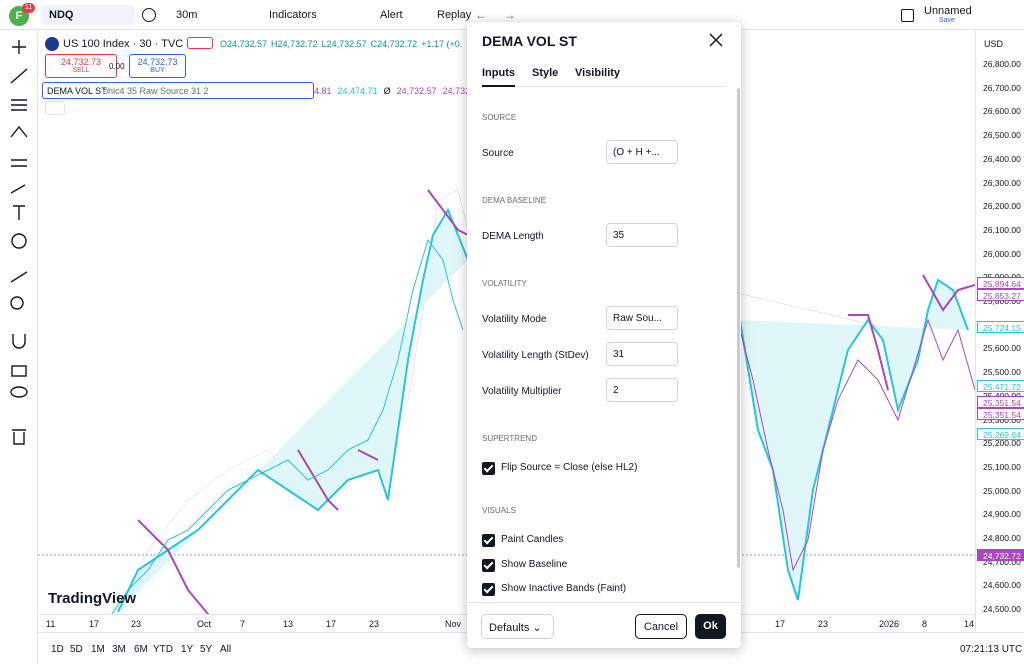  Describe the element at coordinates (498, 153) in the screenshot. I see `field-label: Source` at that location.